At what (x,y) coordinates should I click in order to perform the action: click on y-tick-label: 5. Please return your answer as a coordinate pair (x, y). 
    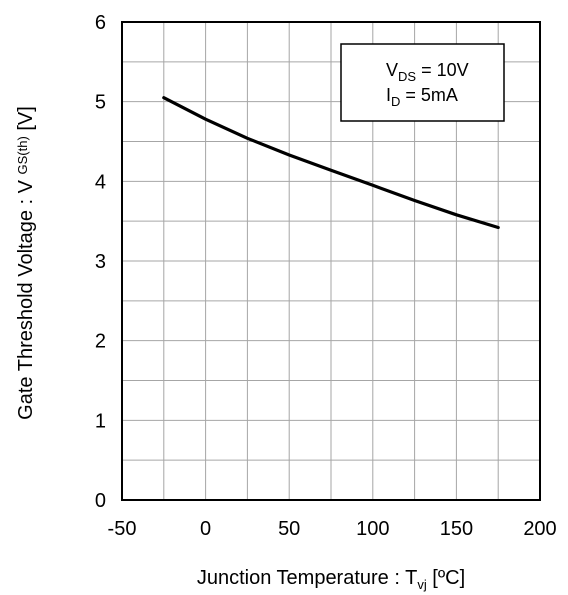
    Looking at the image, I should click on (100, 103).